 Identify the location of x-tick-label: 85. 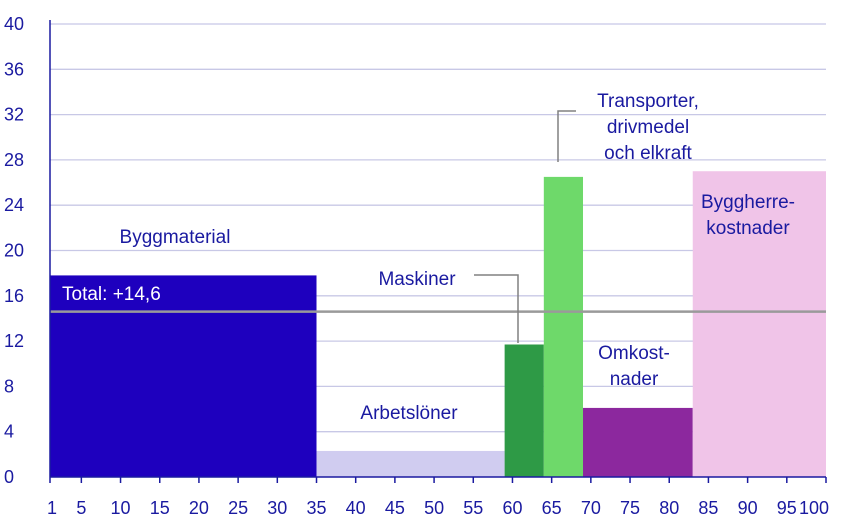
(708, 508).